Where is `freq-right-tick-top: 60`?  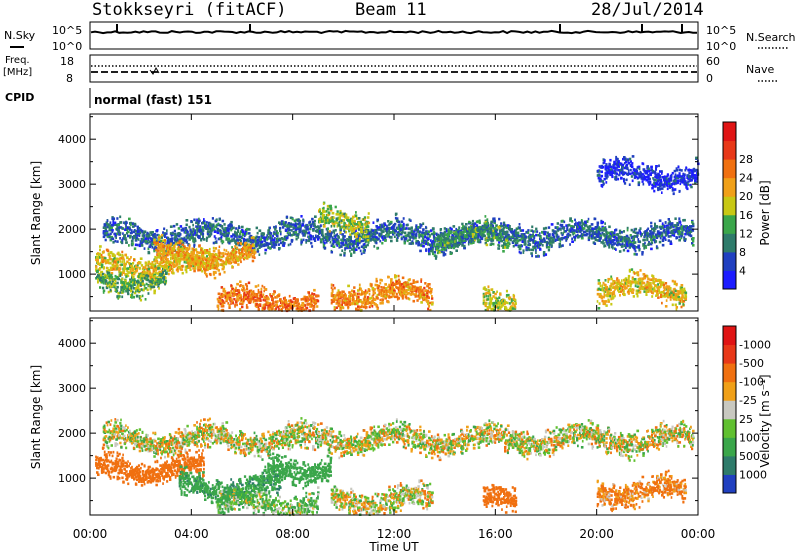
freq-right-tick-top: 60 is located at coordinates (713, 61).